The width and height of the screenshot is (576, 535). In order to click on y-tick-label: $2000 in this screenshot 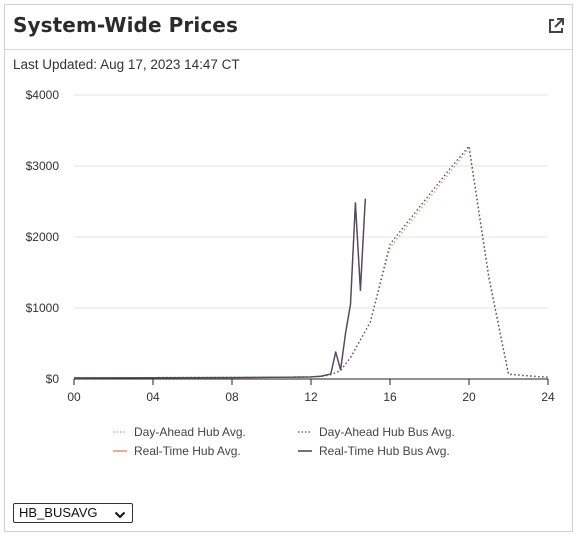, I will do `click(43, 237)`.